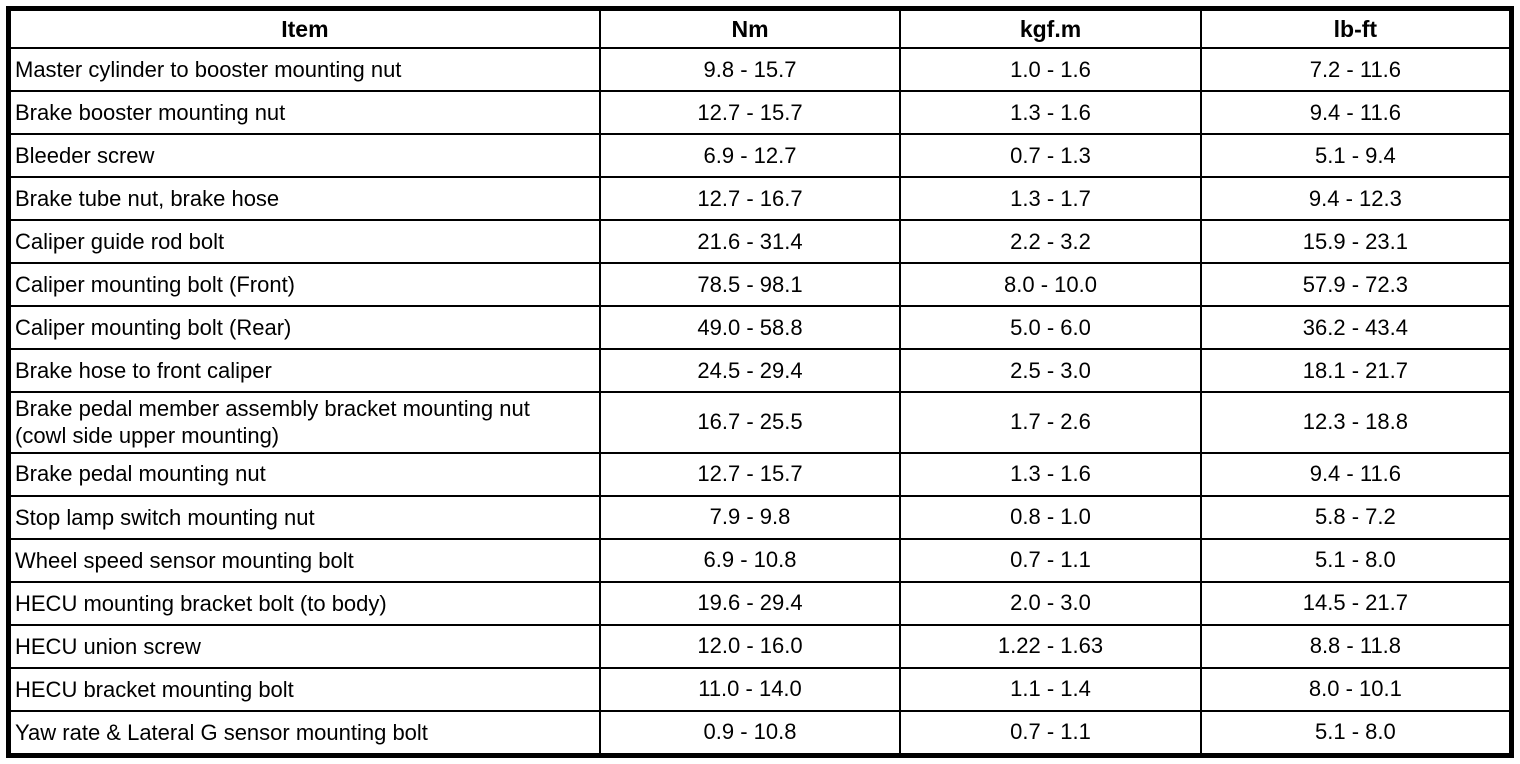 The image size is (1520, 764). Describe the element at coordinates (305, 199) in the screenshot. I see `item-cell: Brake tube nut, brake hose` at that location.